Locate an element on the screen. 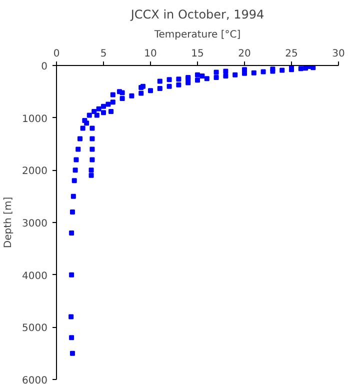  y-tick-label: 0 is located at coordinates (44, 67).